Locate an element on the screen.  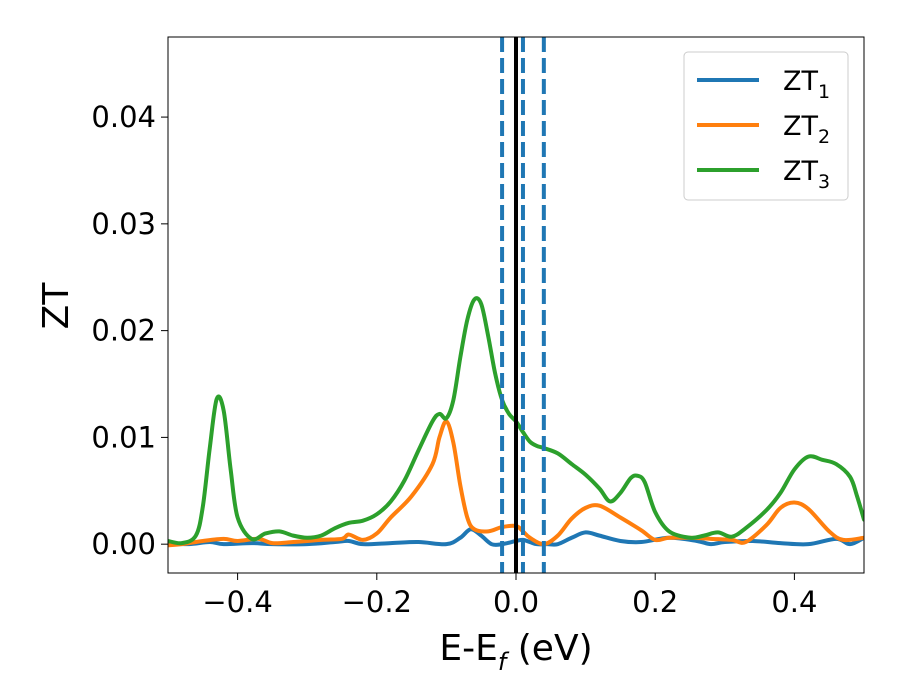
y-axis-ticks: 0.00 0.01 0.02 0.03 0.04 is located at coordinates (129, 330).